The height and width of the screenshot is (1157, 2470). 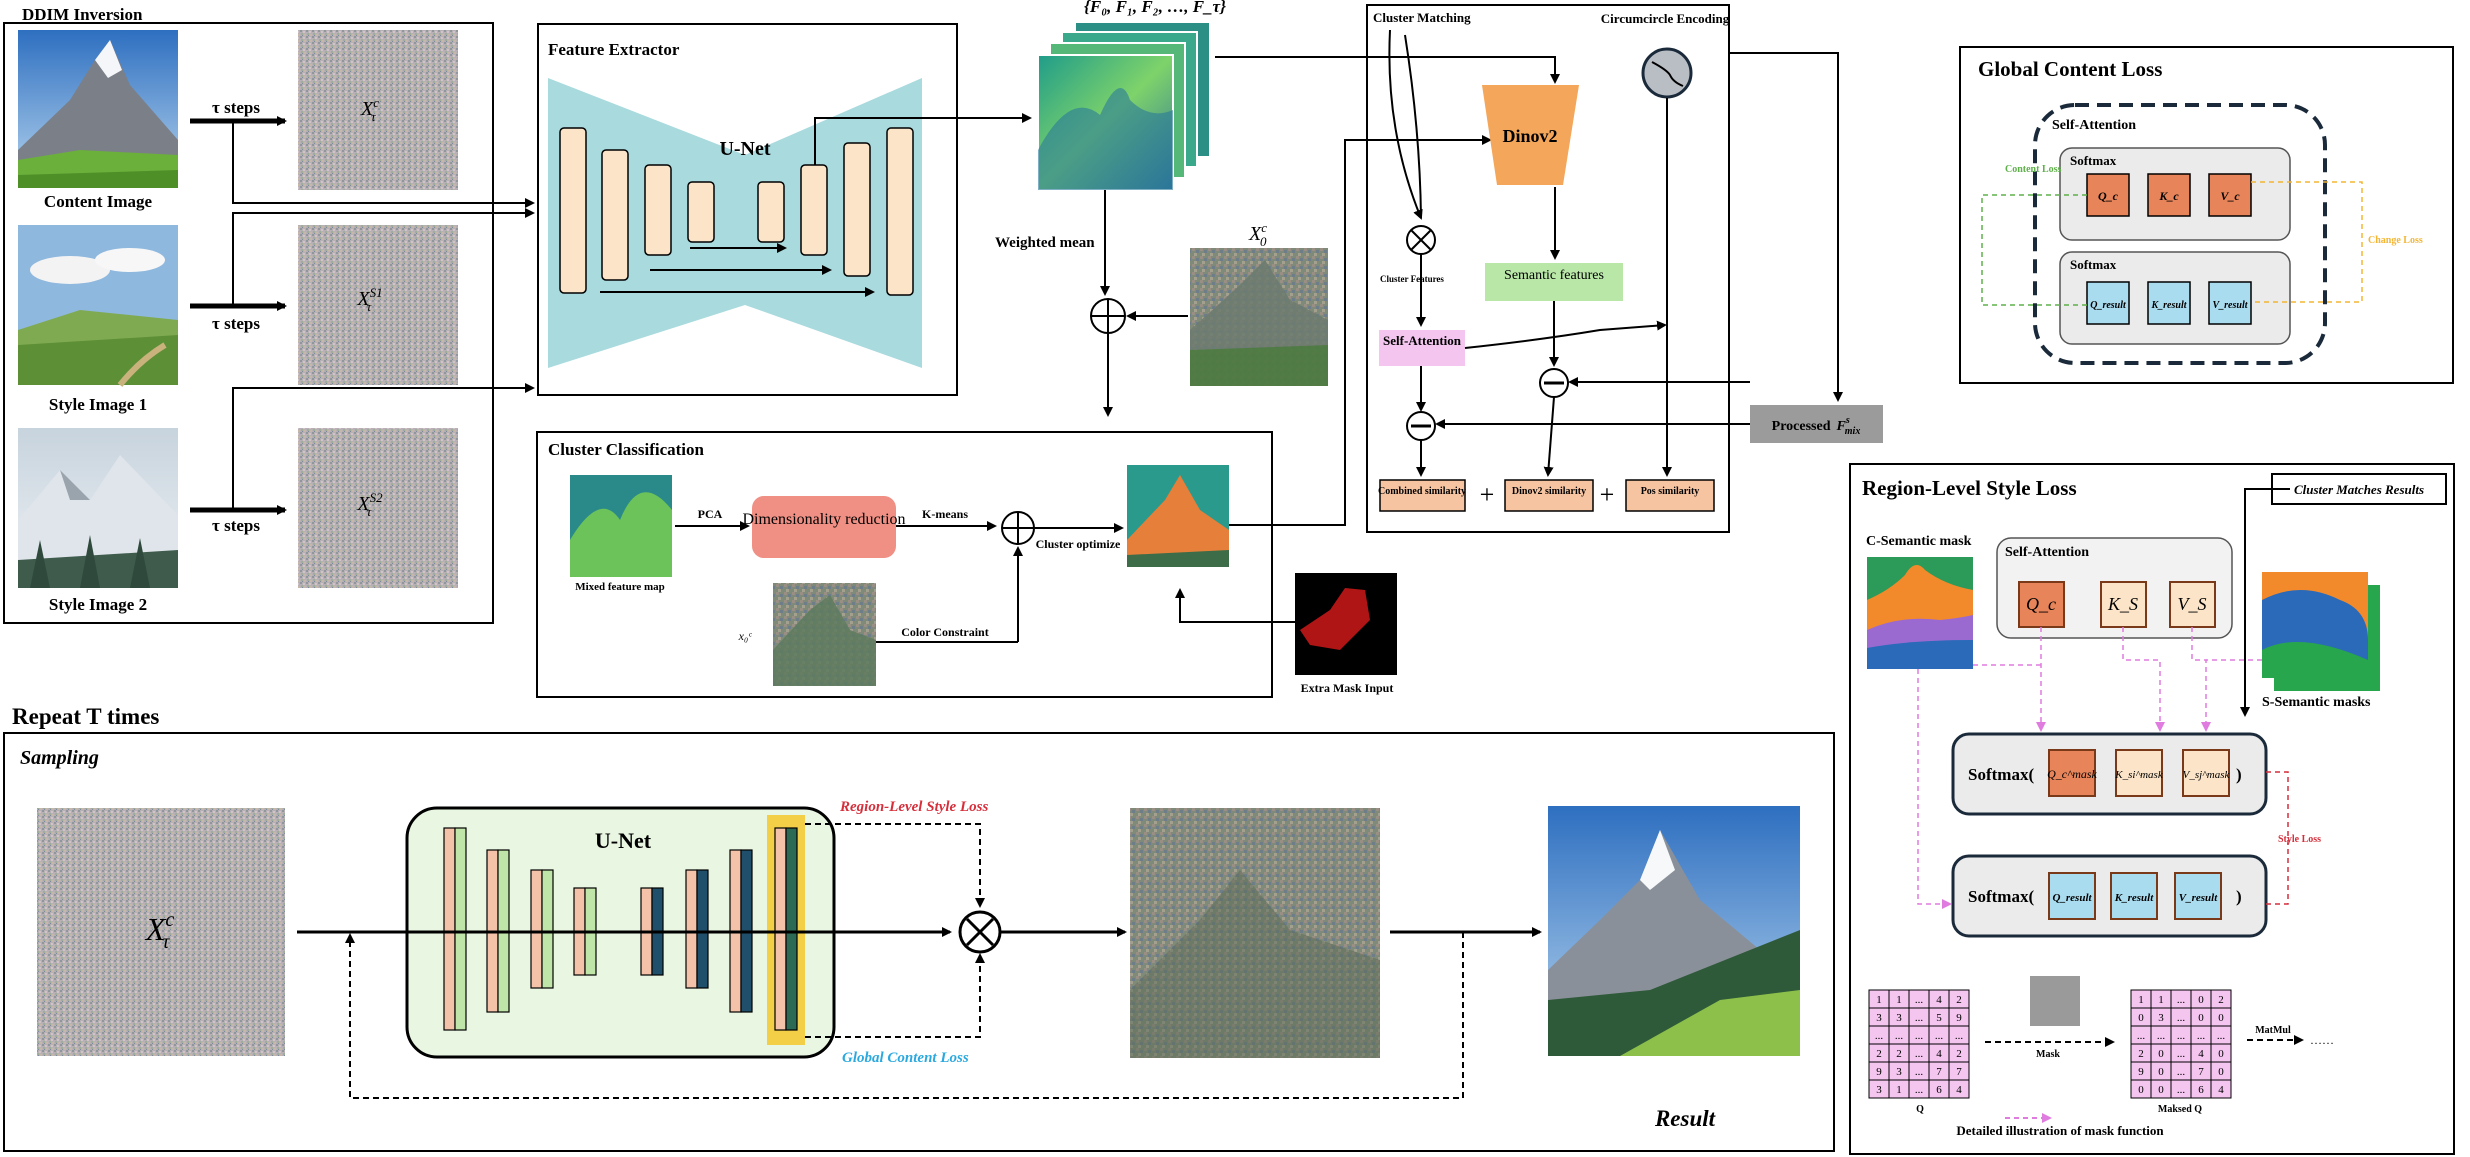 I want to click on feature-extractor-panel: Feature Extractor U-Net, so click(x=784, y=209).